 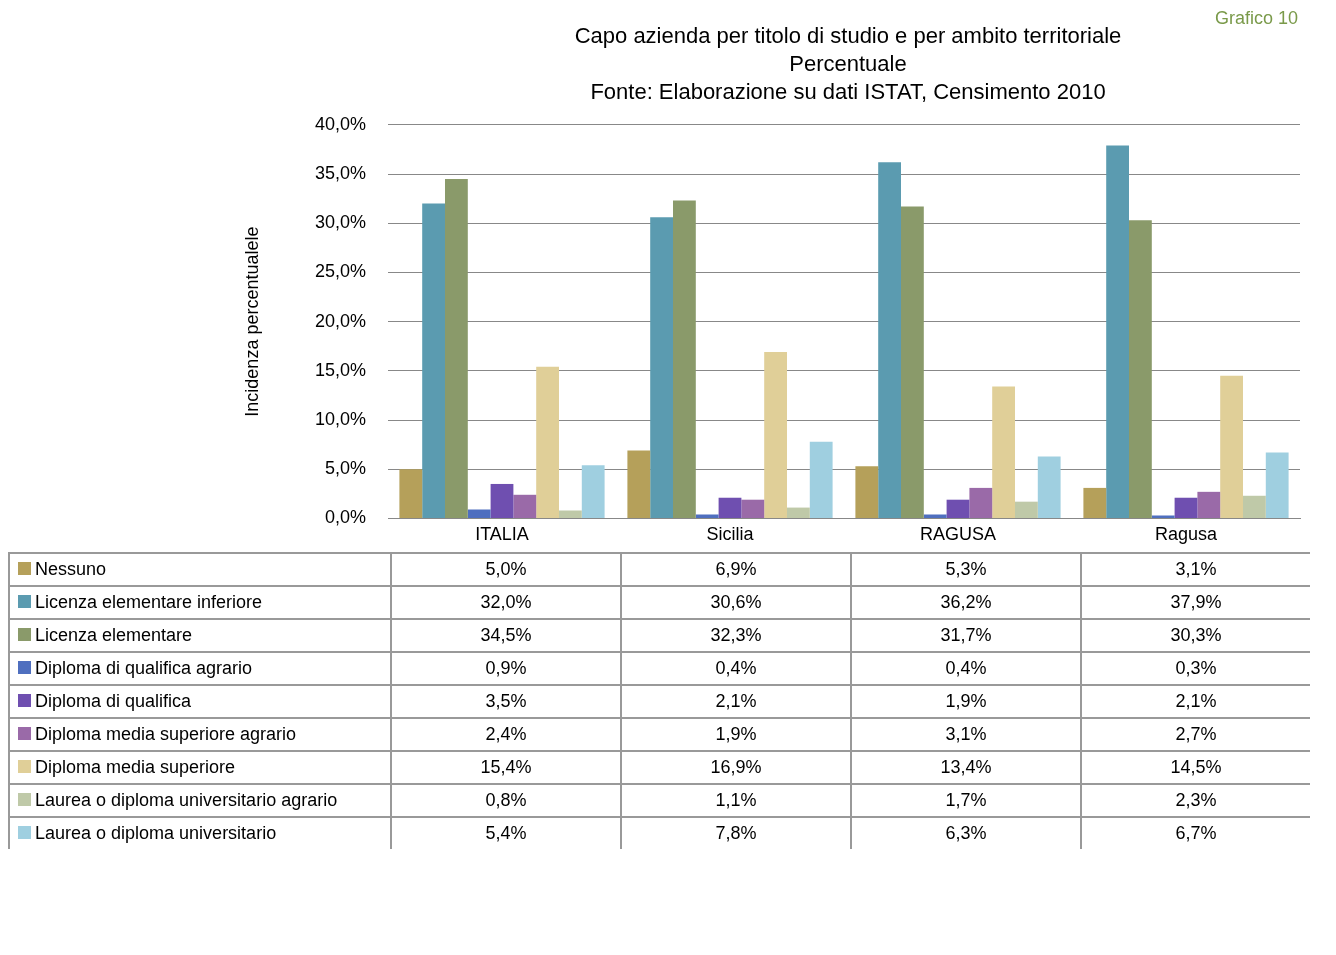 I want to click on source-note: Fonte: Elaborazione su dati ISTAT, Censimento 2010, so click(x=848, y=92).